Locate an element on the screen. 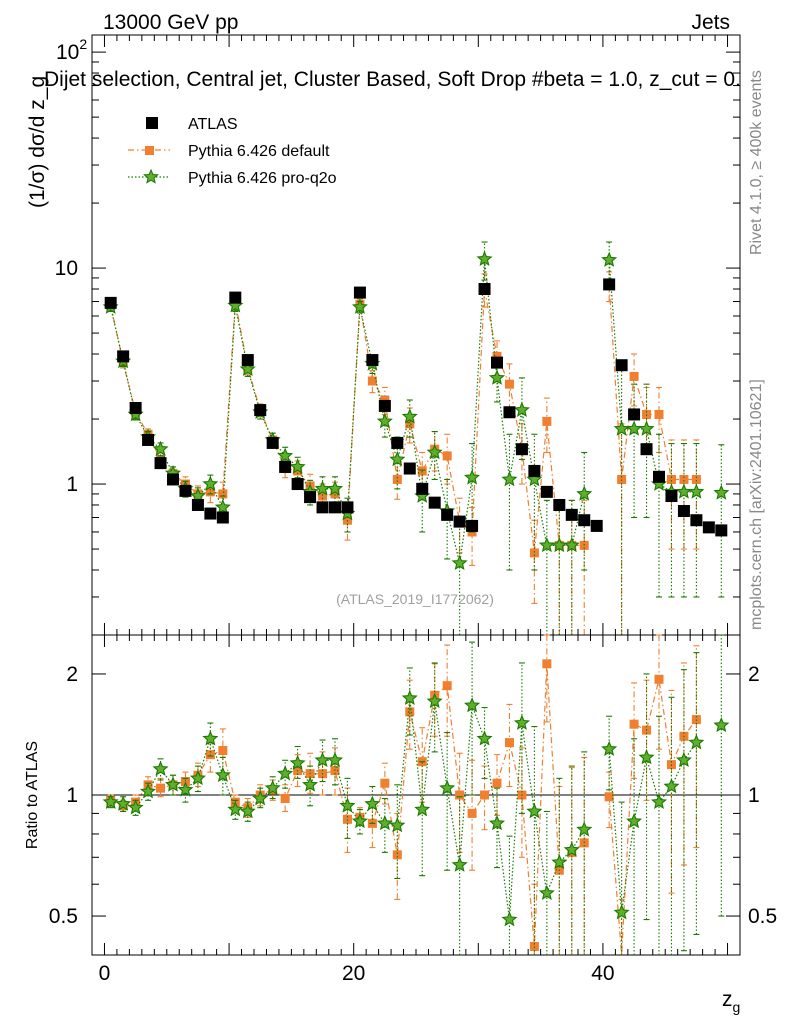 The height and width of the screenshot is (1024, 786). y-tick-label: 0.5 is located at coordinates (63, 916).